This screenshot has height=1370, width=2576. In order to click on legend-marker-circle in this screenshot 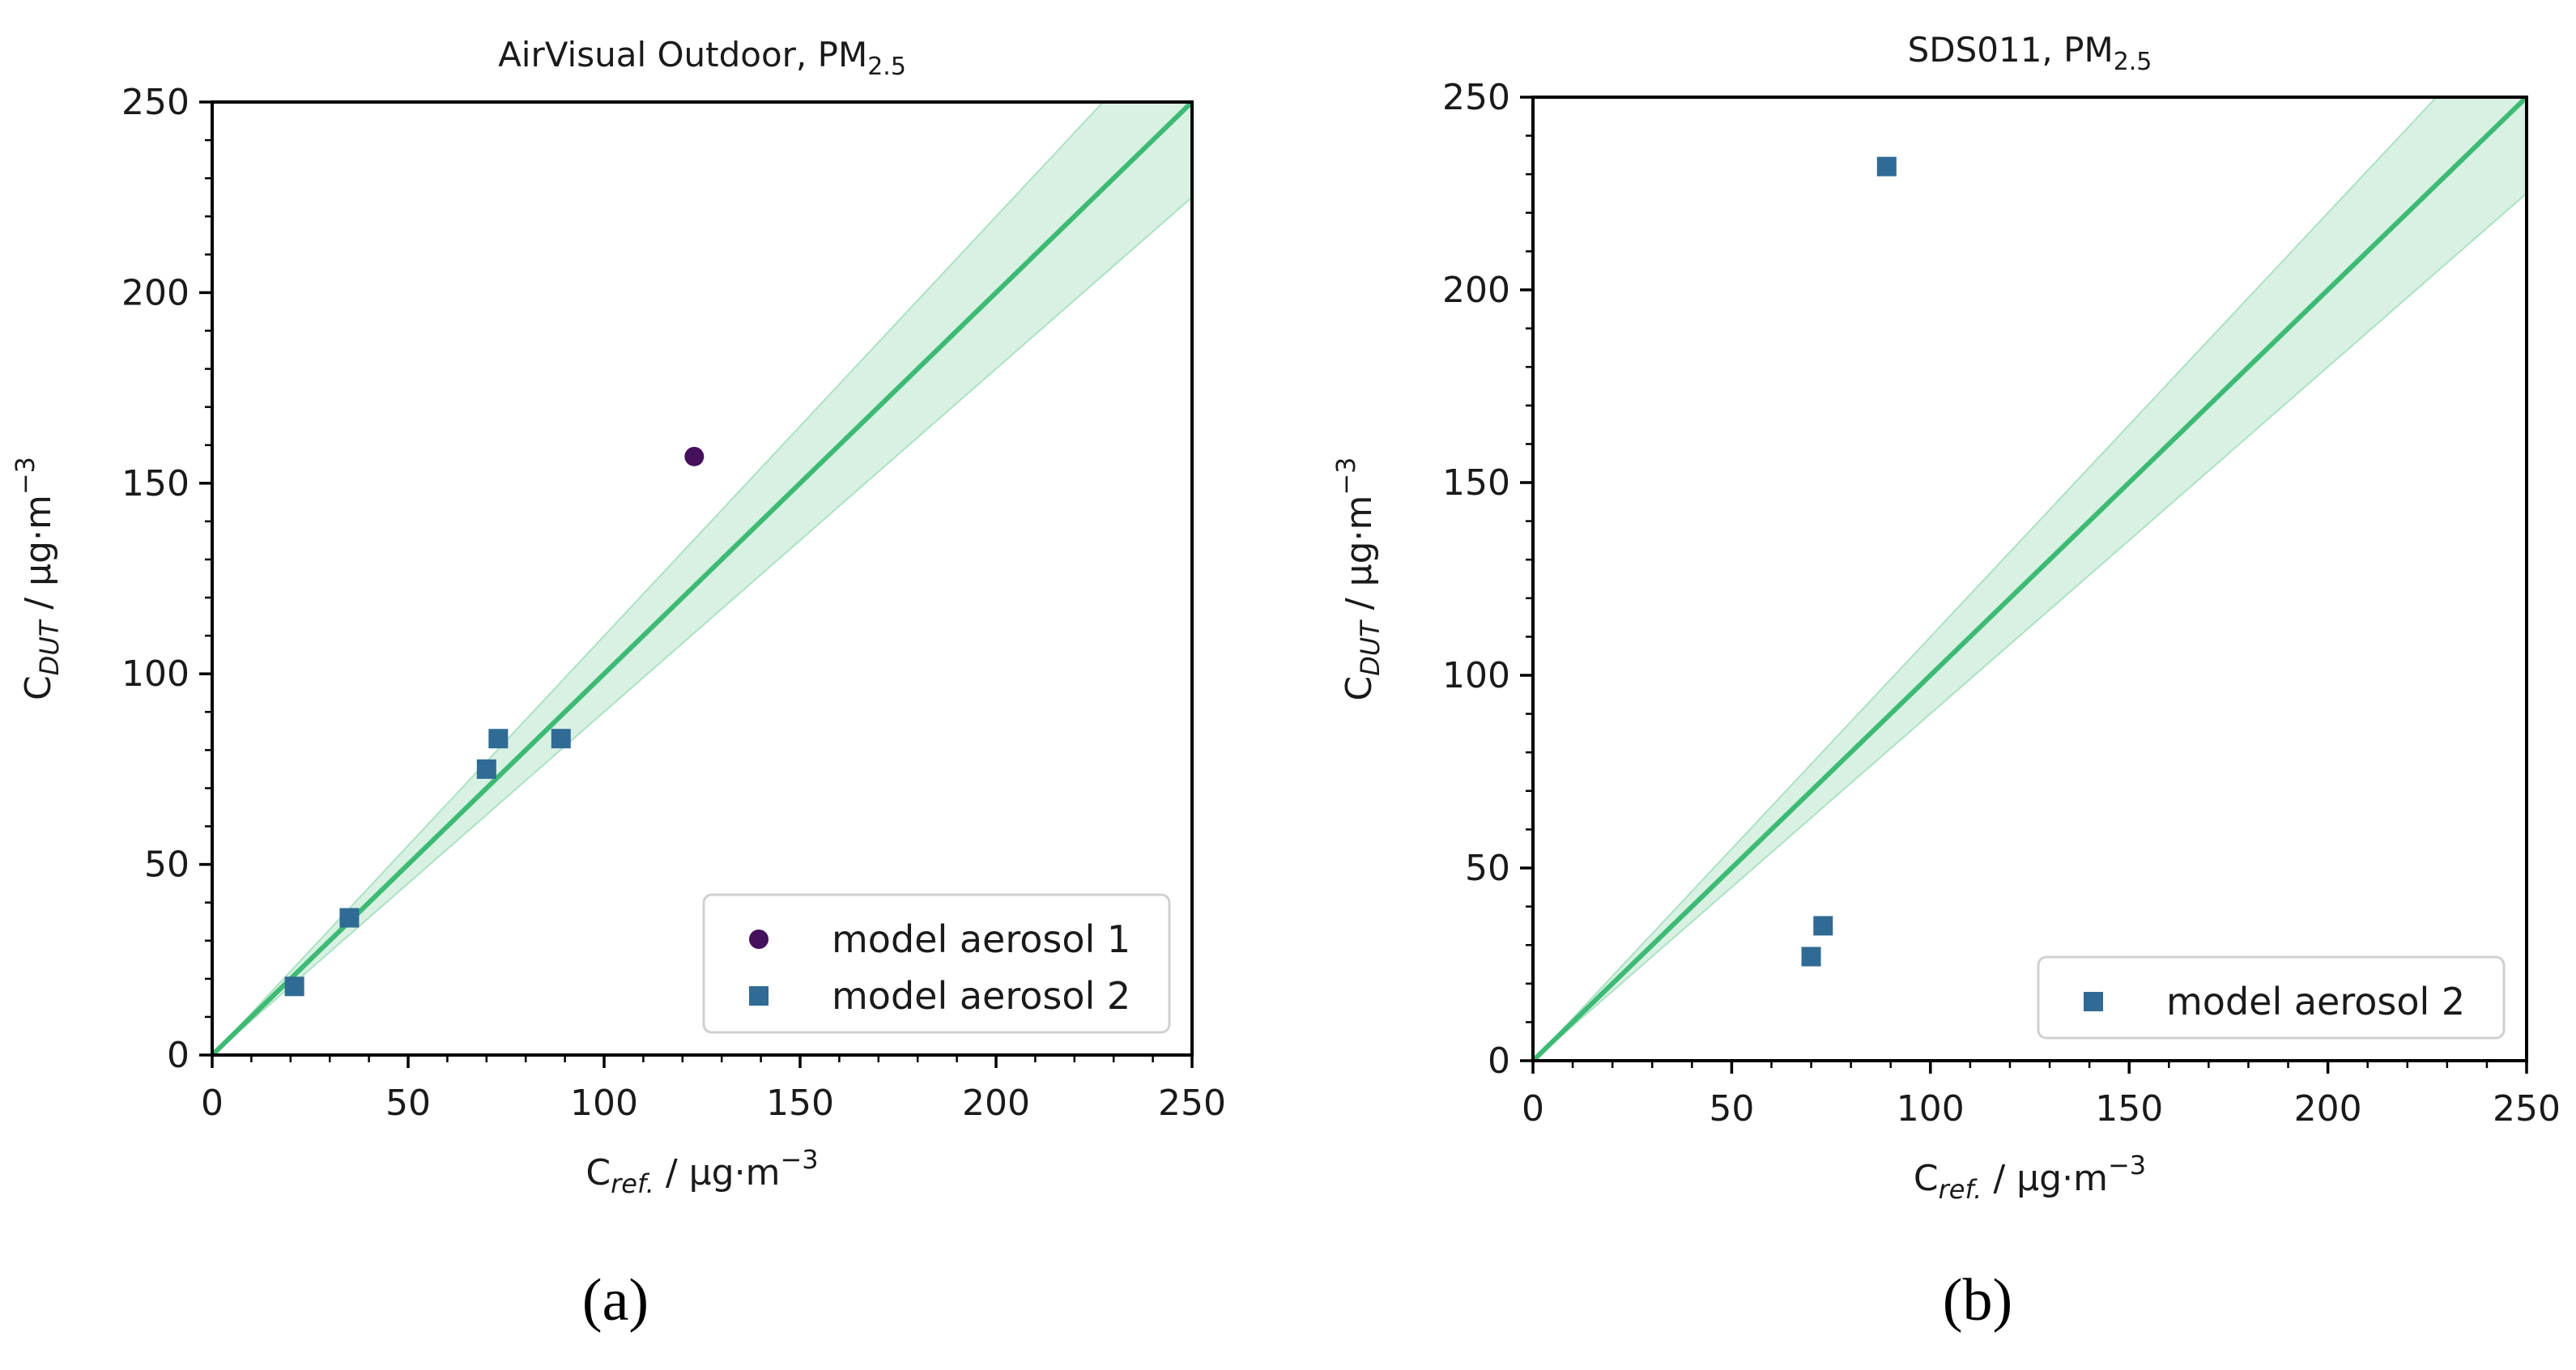, I will do `click(759, 939)`.